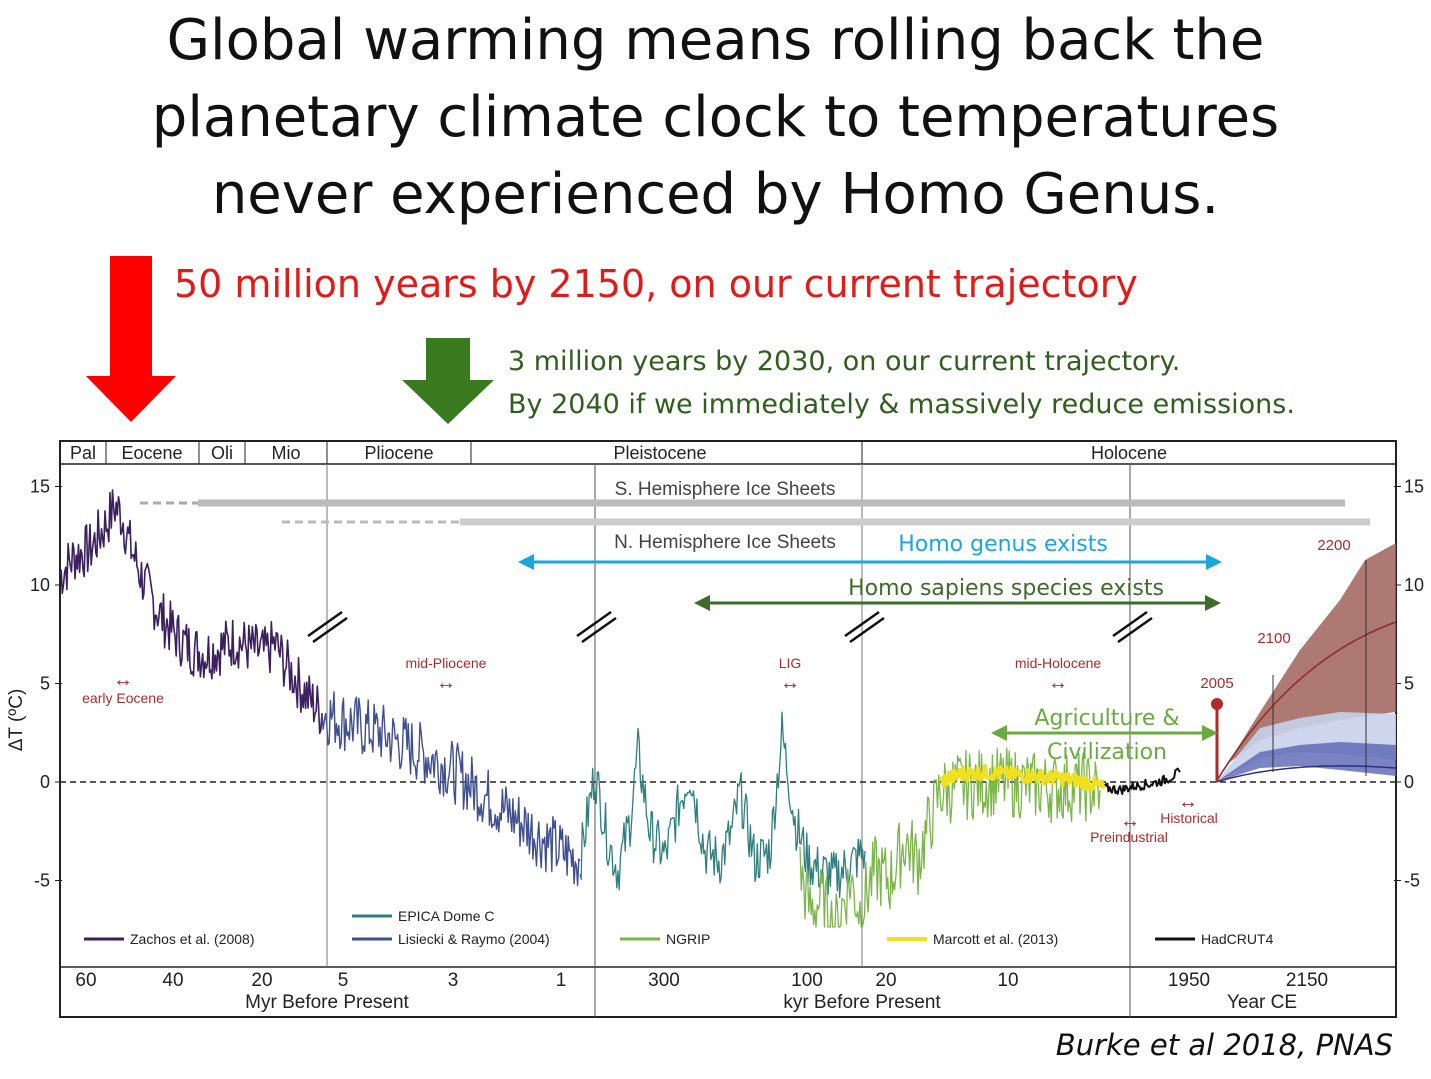  Describe the element at coordinates (1306, 762) in the screenshot. I see `projection-fan-low` at that location.